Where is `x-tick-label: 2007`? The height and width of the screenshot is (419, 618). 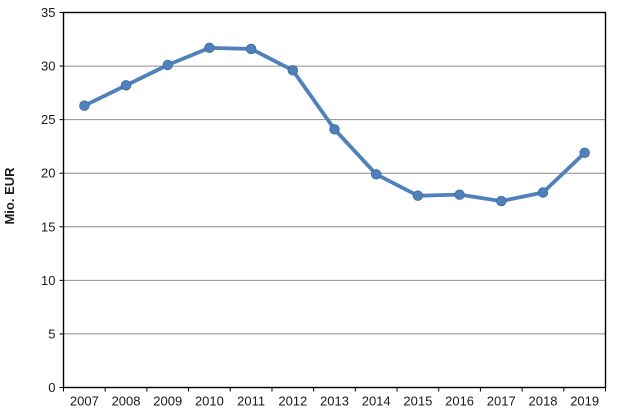
x-tick-label: 2007 is located at coordinates (84, 401).